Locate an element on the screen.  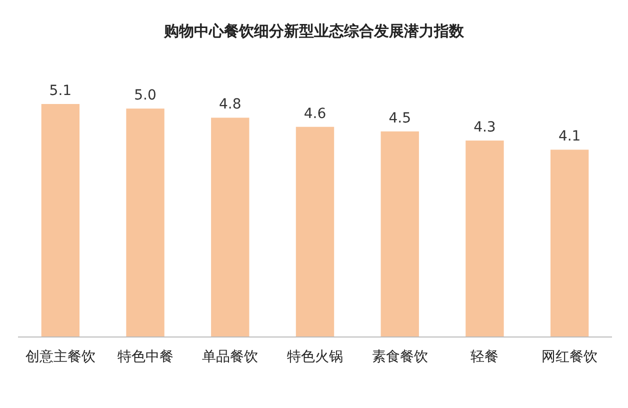
x-tick-label: 网红餐饮 is located at coordinates (570, 357).